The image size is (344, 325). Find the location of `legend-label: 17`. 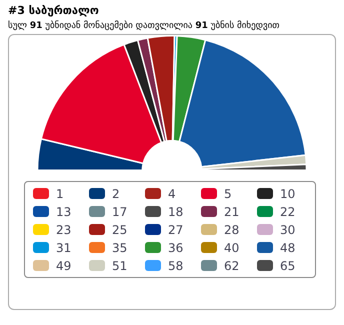

legend-label: 17 is located at coordinates (120, 211).